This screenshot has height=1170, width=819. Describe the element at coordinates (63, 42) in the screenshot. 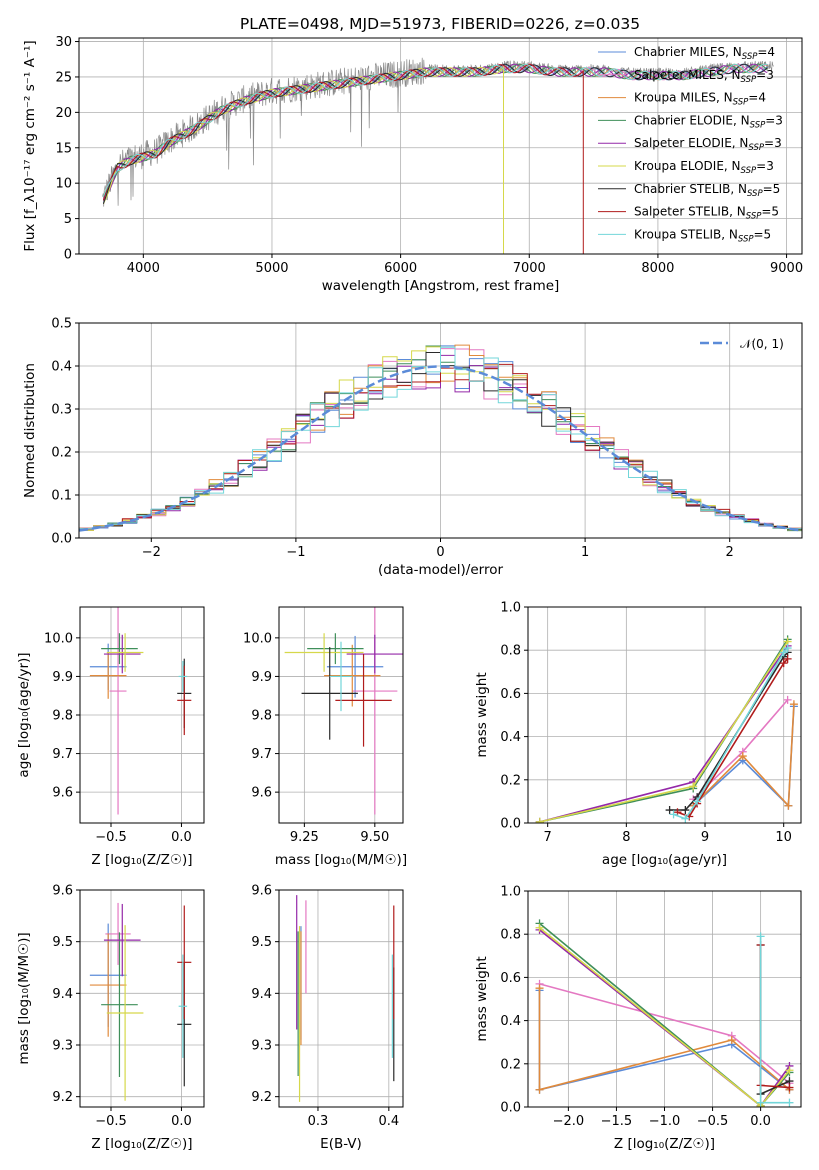

I see `y-tick-label: 30` at that location.